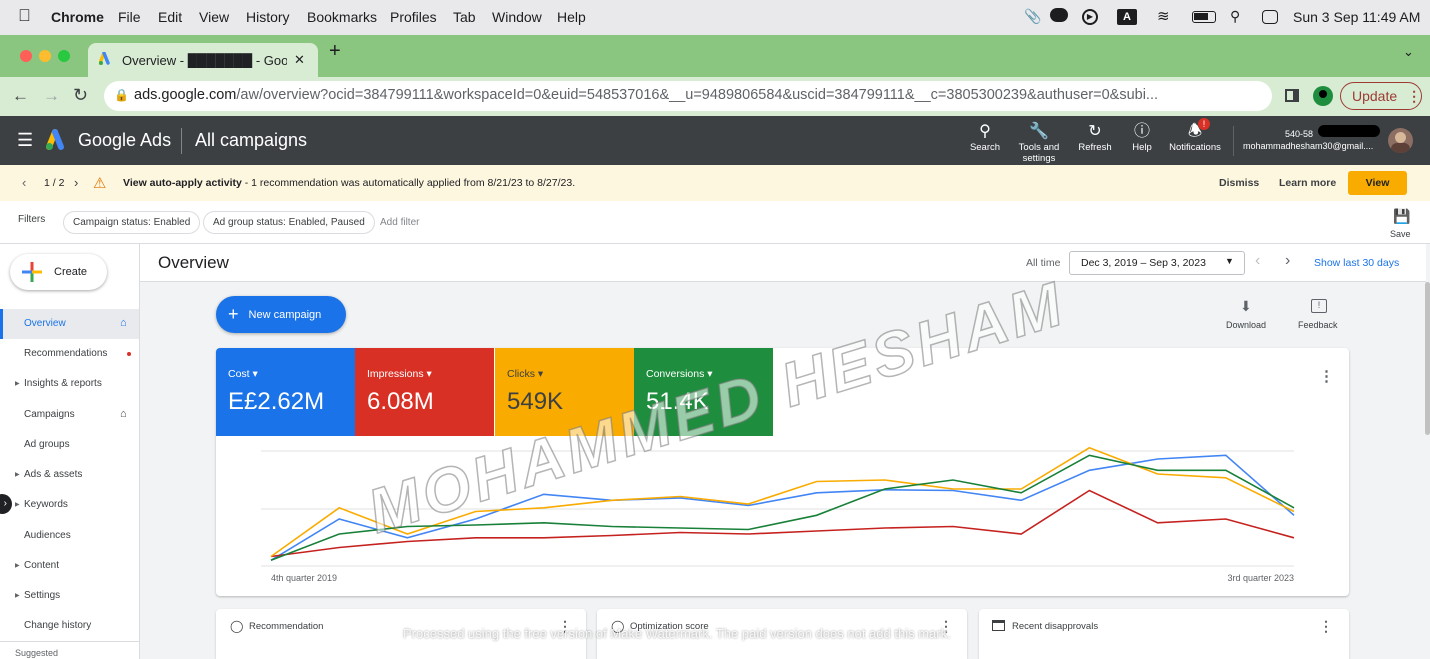 Image resolution: width=1430 pixels, height=659 pixels. I want to click on google-ads-logo-icon, so click(58, 140).